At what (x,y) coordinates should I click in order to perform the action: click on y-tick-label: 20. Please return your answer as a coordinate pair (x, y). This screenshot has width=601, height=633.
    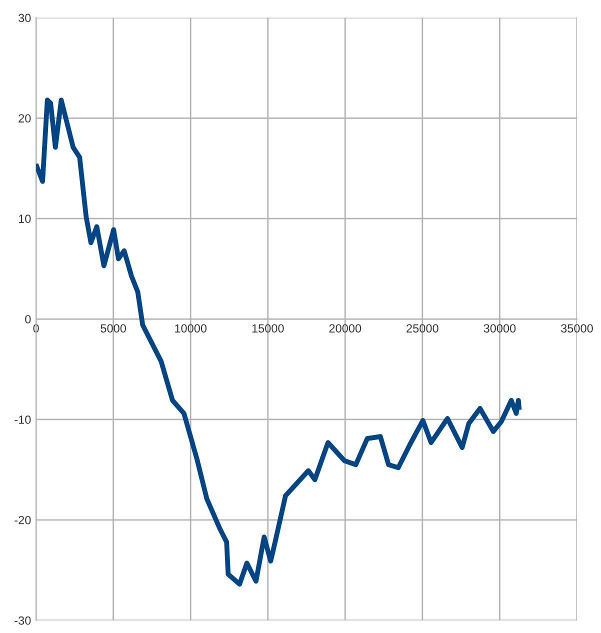
    Looking at the image, I should click on (24, 118).